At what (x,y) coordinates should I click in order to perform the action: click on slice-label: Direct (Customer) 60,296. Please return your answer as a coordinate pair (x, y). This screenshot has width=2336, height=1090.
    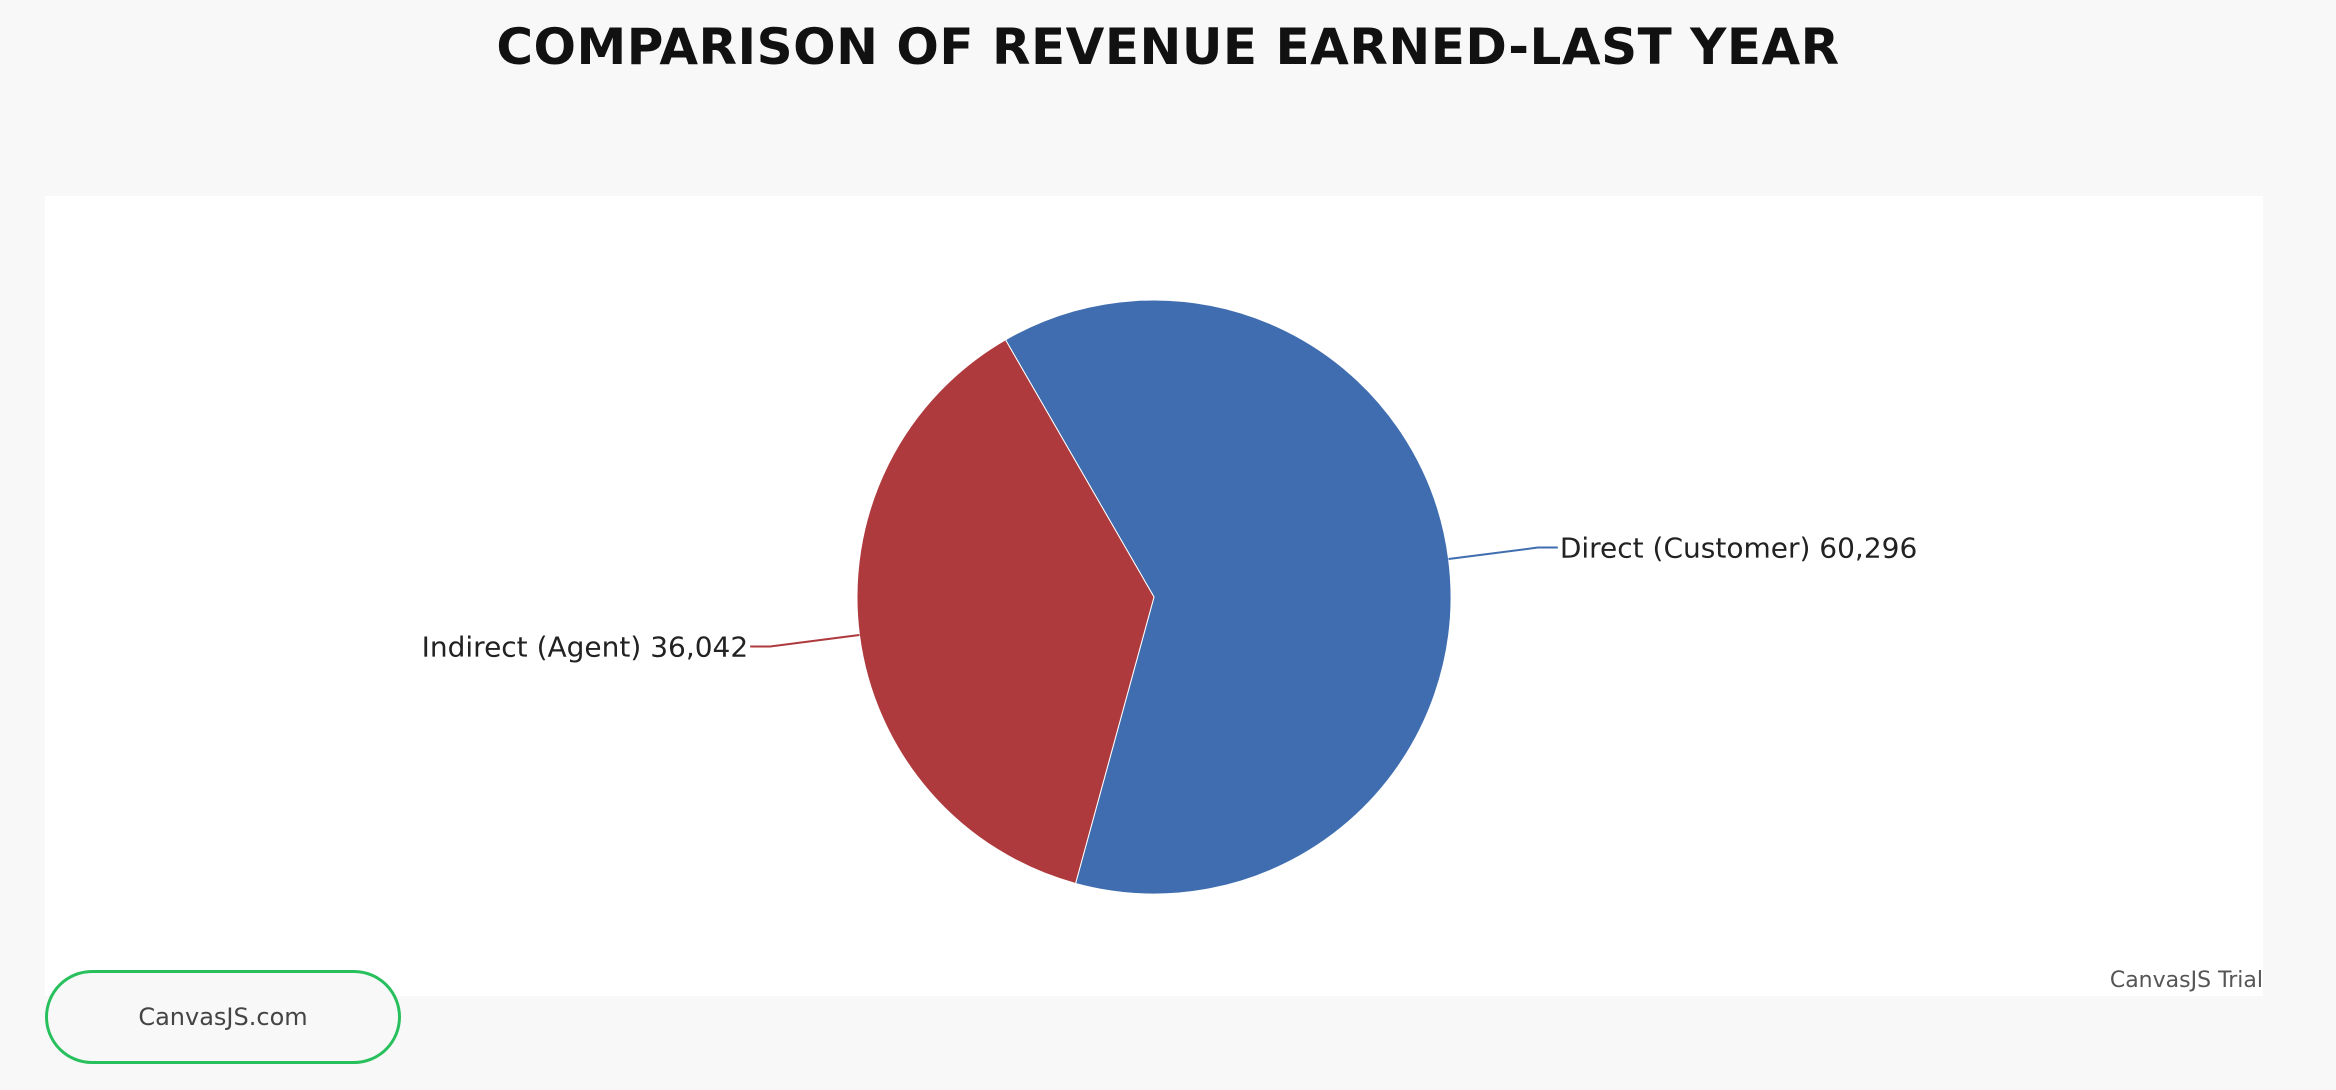
    Looking at the image, I should click on (1738, 548).